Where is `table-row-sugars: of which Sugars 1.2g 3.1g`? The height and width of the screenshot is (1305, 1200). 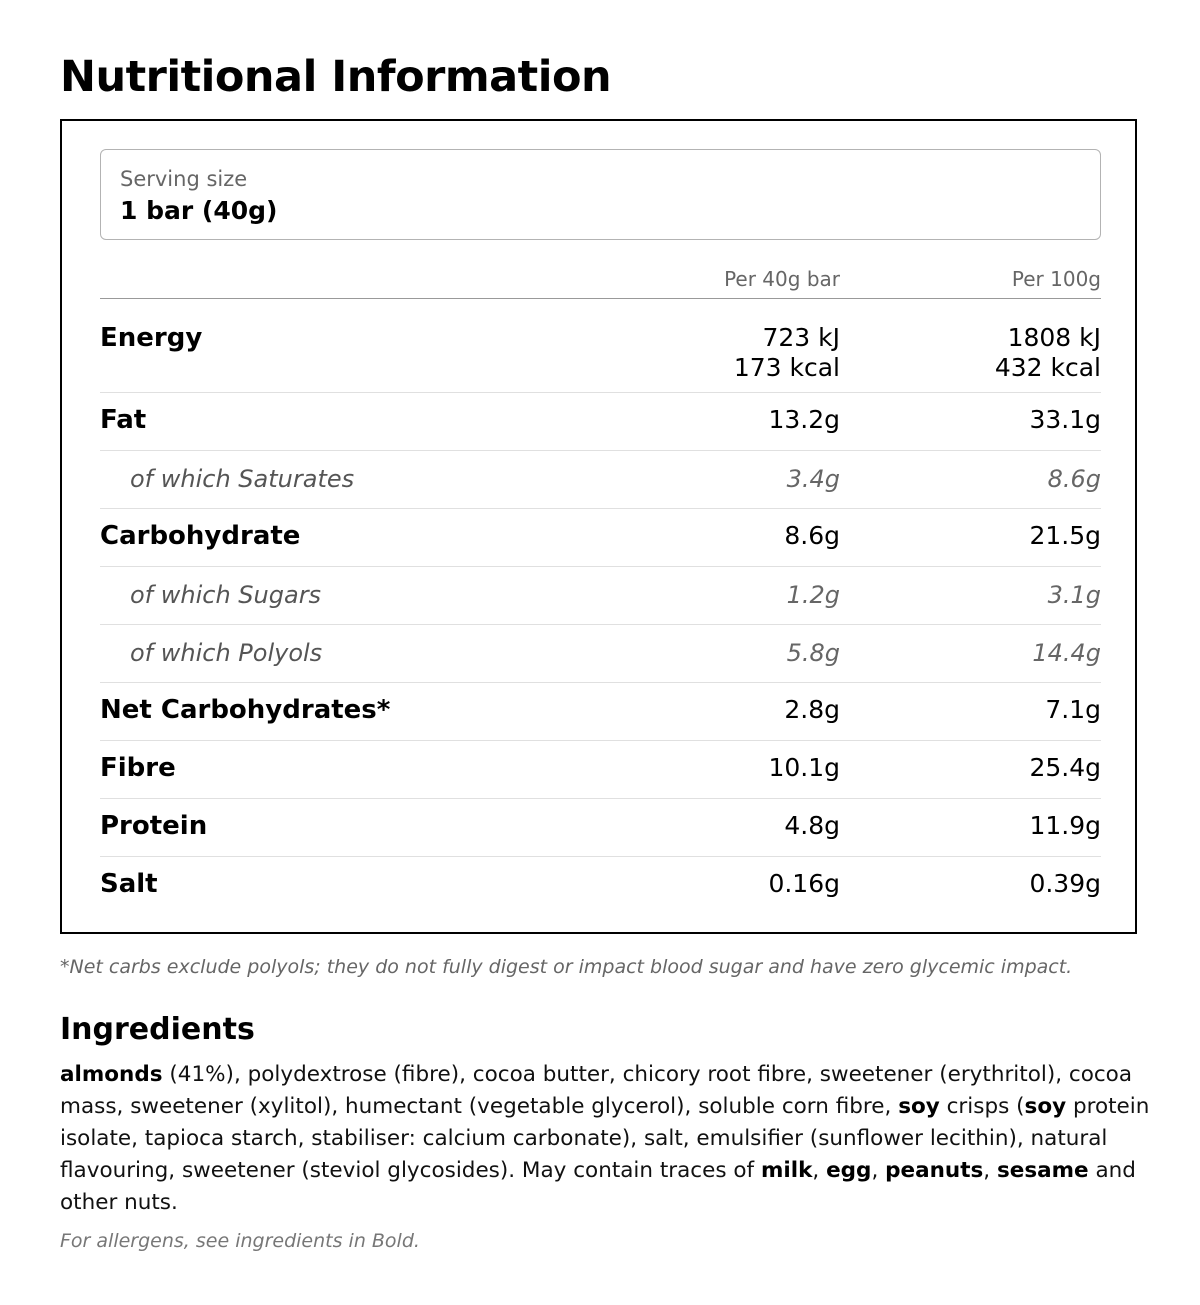 table-row-sugars: of which Sugars 1.2g 3.1g is located at coordinates (600, 596).